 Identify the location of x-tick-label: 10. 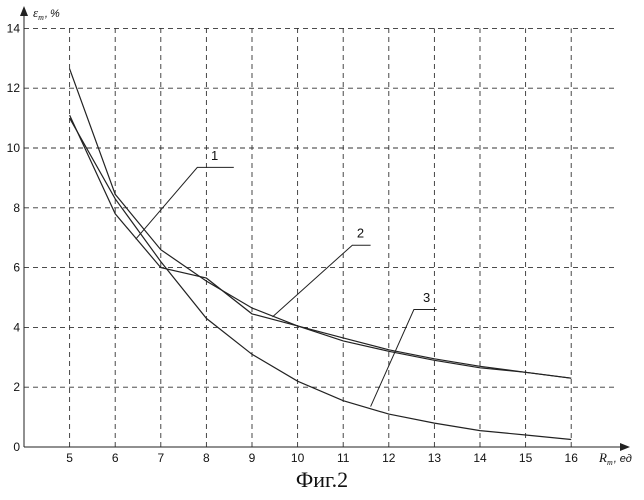
(298, 458).